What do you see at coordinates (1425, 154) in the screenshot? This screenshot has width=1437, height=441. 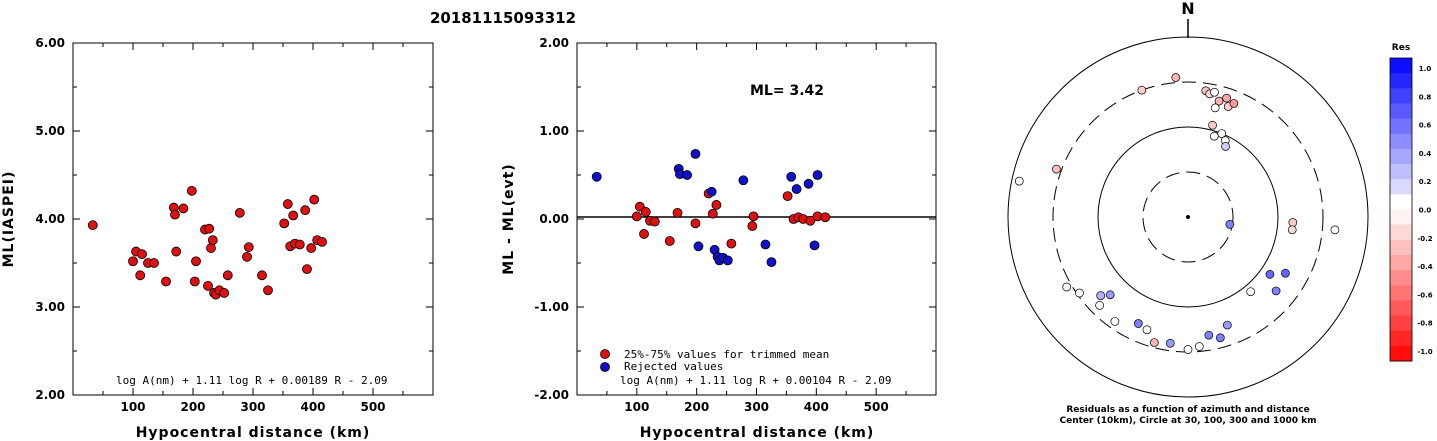 I see `colorbar-tick-label: 0.4` at bounding box center [1425, 154].